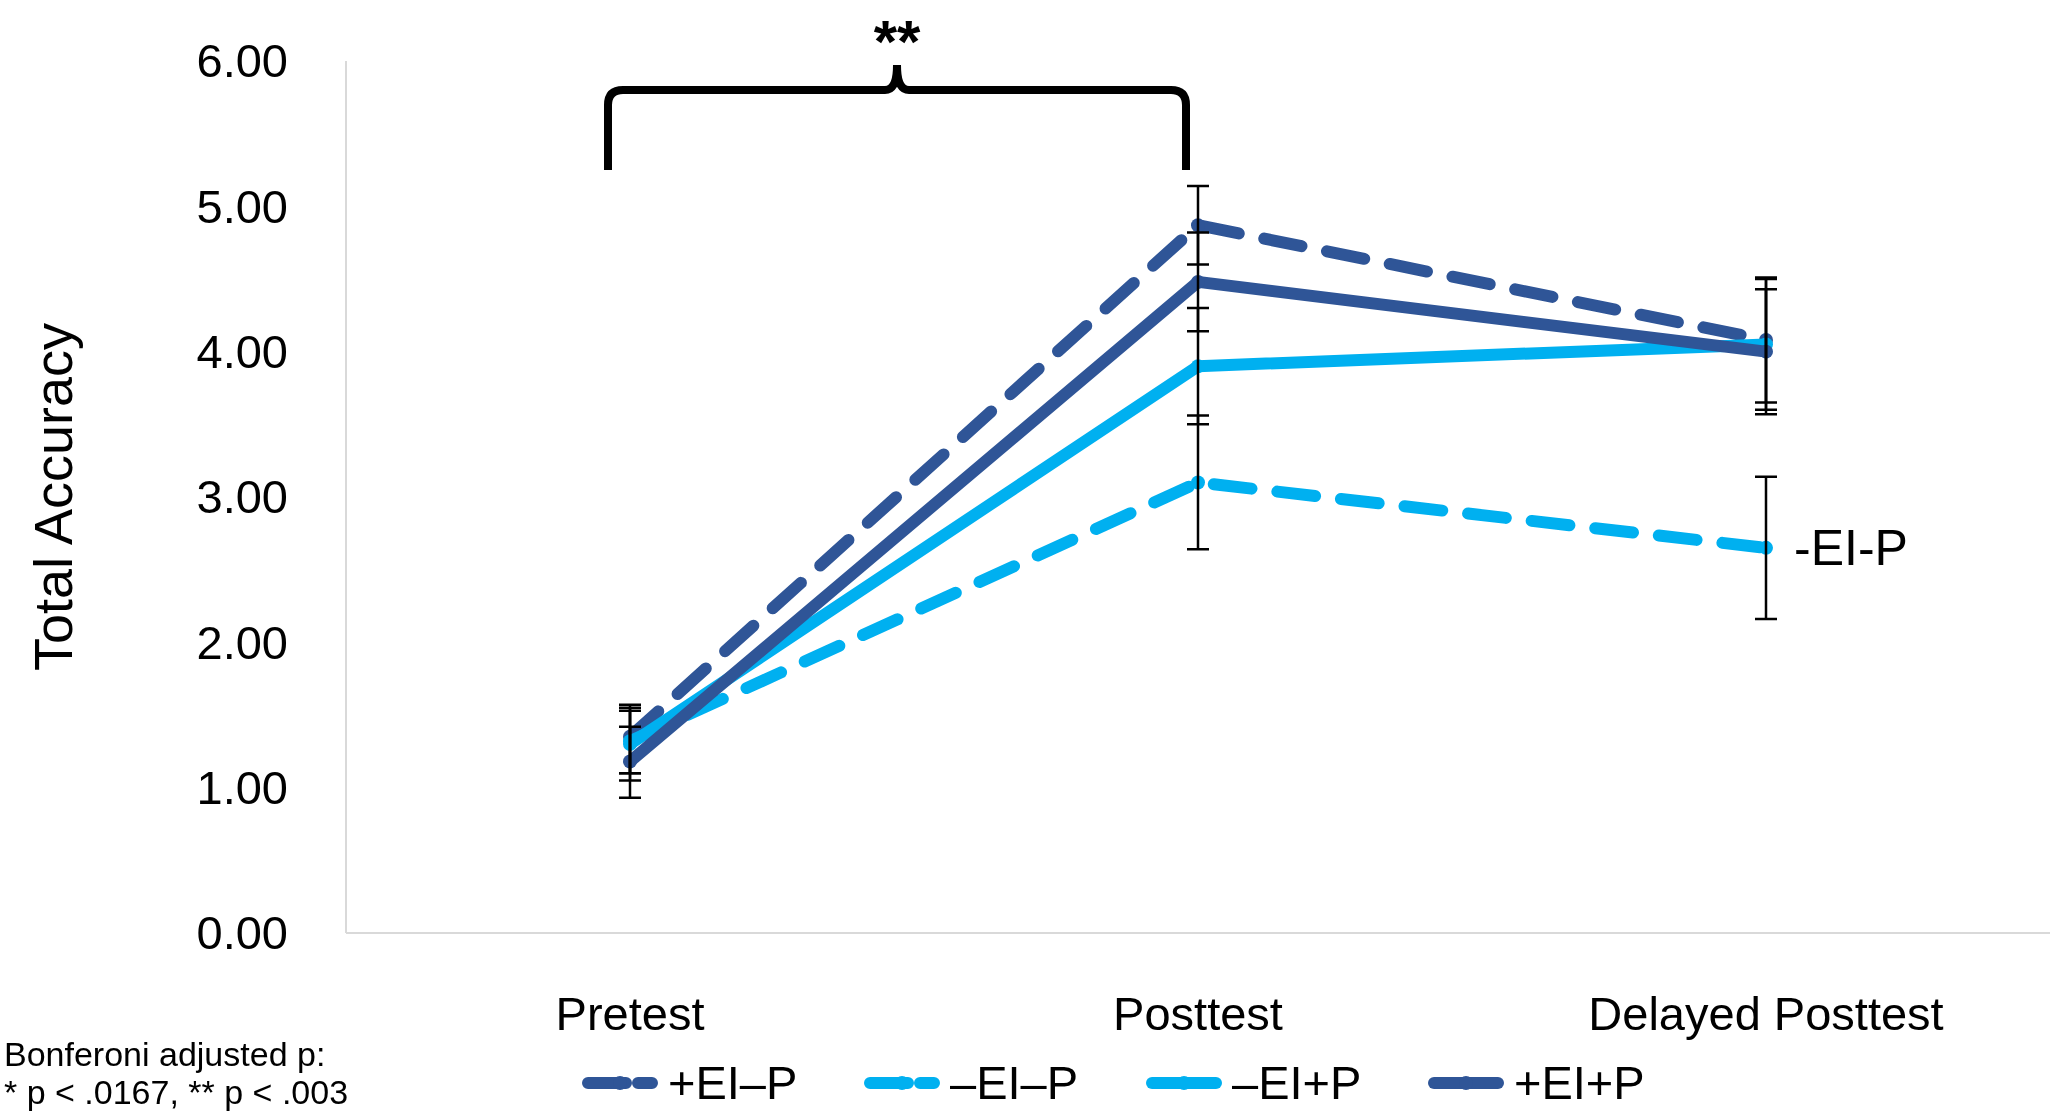  I want to click on legend-label: –EI+P, so click(1297, 1083).